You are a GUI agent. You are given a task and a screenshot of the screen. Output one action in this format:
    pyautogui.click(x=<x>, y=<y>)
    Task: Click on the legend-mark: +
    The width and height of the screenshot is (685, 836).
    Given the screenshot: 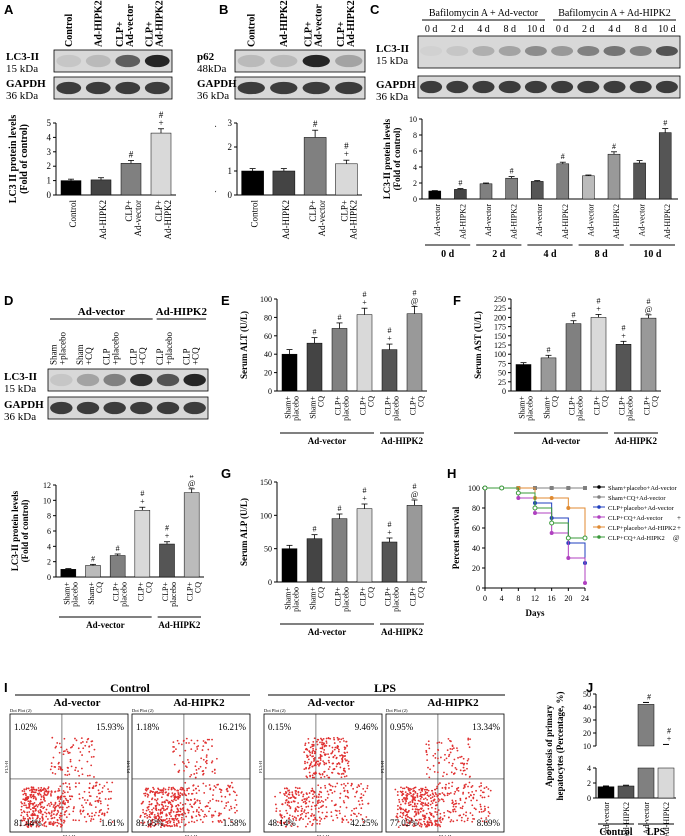 What is the action you would take?
    pyautogui.click(x=679, y=528)
    